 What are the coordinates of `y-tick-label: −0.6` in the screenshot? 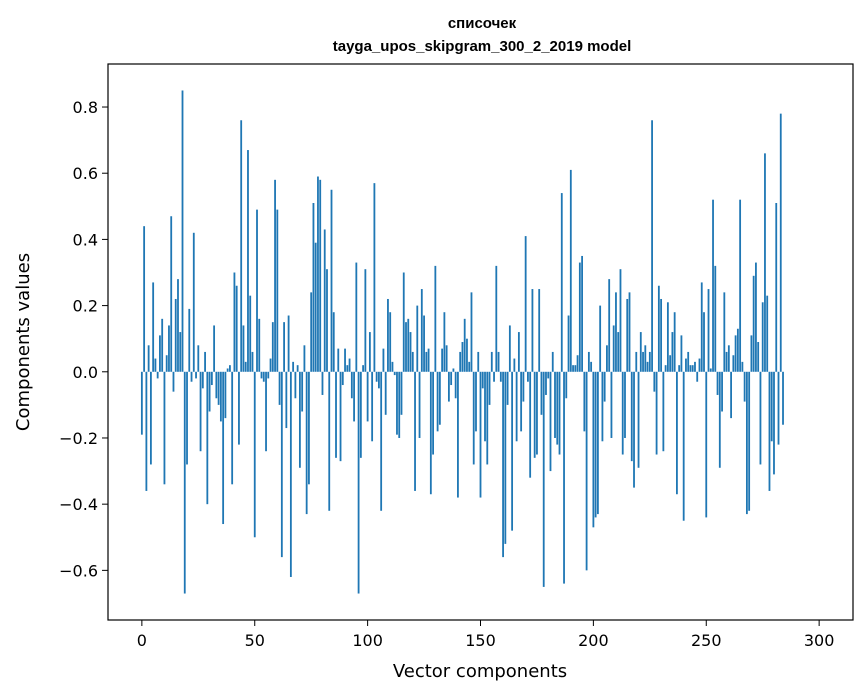 It's located at (78, 570).